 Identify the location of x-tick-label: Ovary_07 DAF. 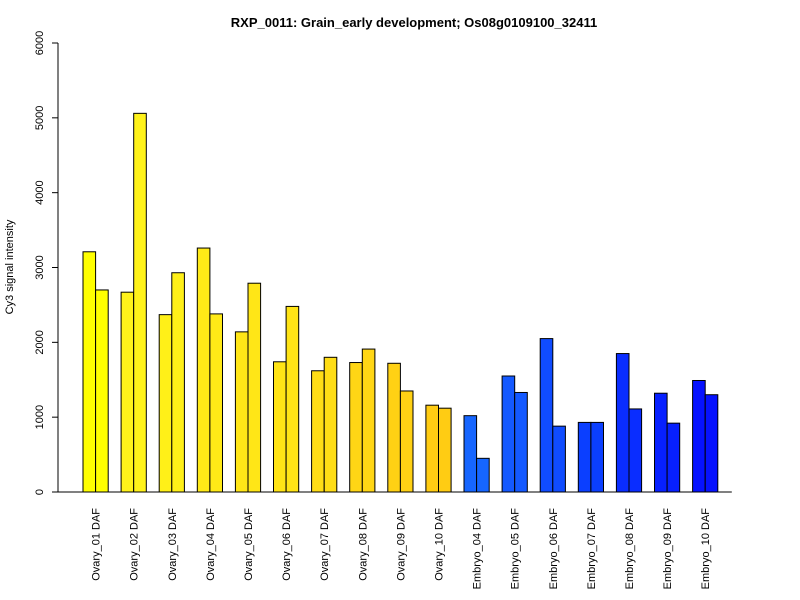
(325, 544).